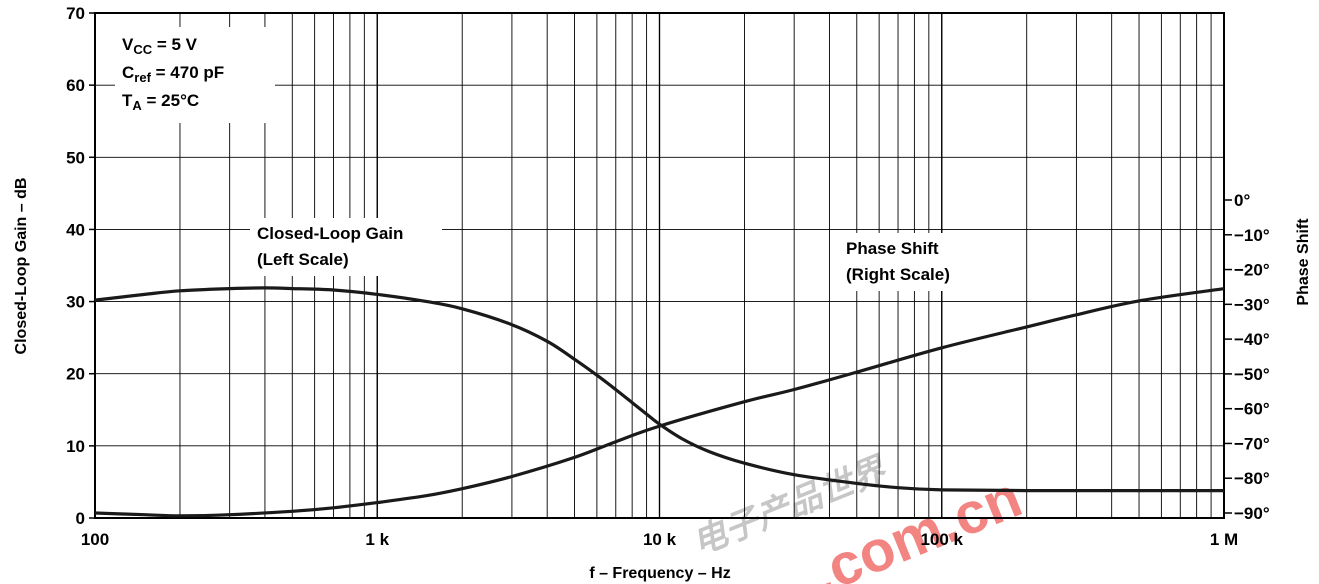 This screenshot has width=1319, height=584. What do you see at coordinates (941, 539) in the screenshot?
I see `x-tick-label: 100 k` at bounding box center [941, 539].